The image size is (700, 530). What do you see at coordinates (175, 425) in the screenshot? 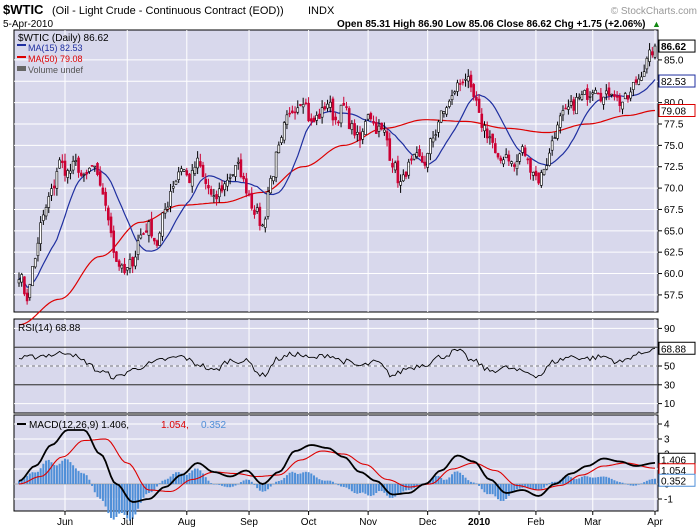
I see `signal-legend-label: 1.054,` at bounding box center [175, 425].